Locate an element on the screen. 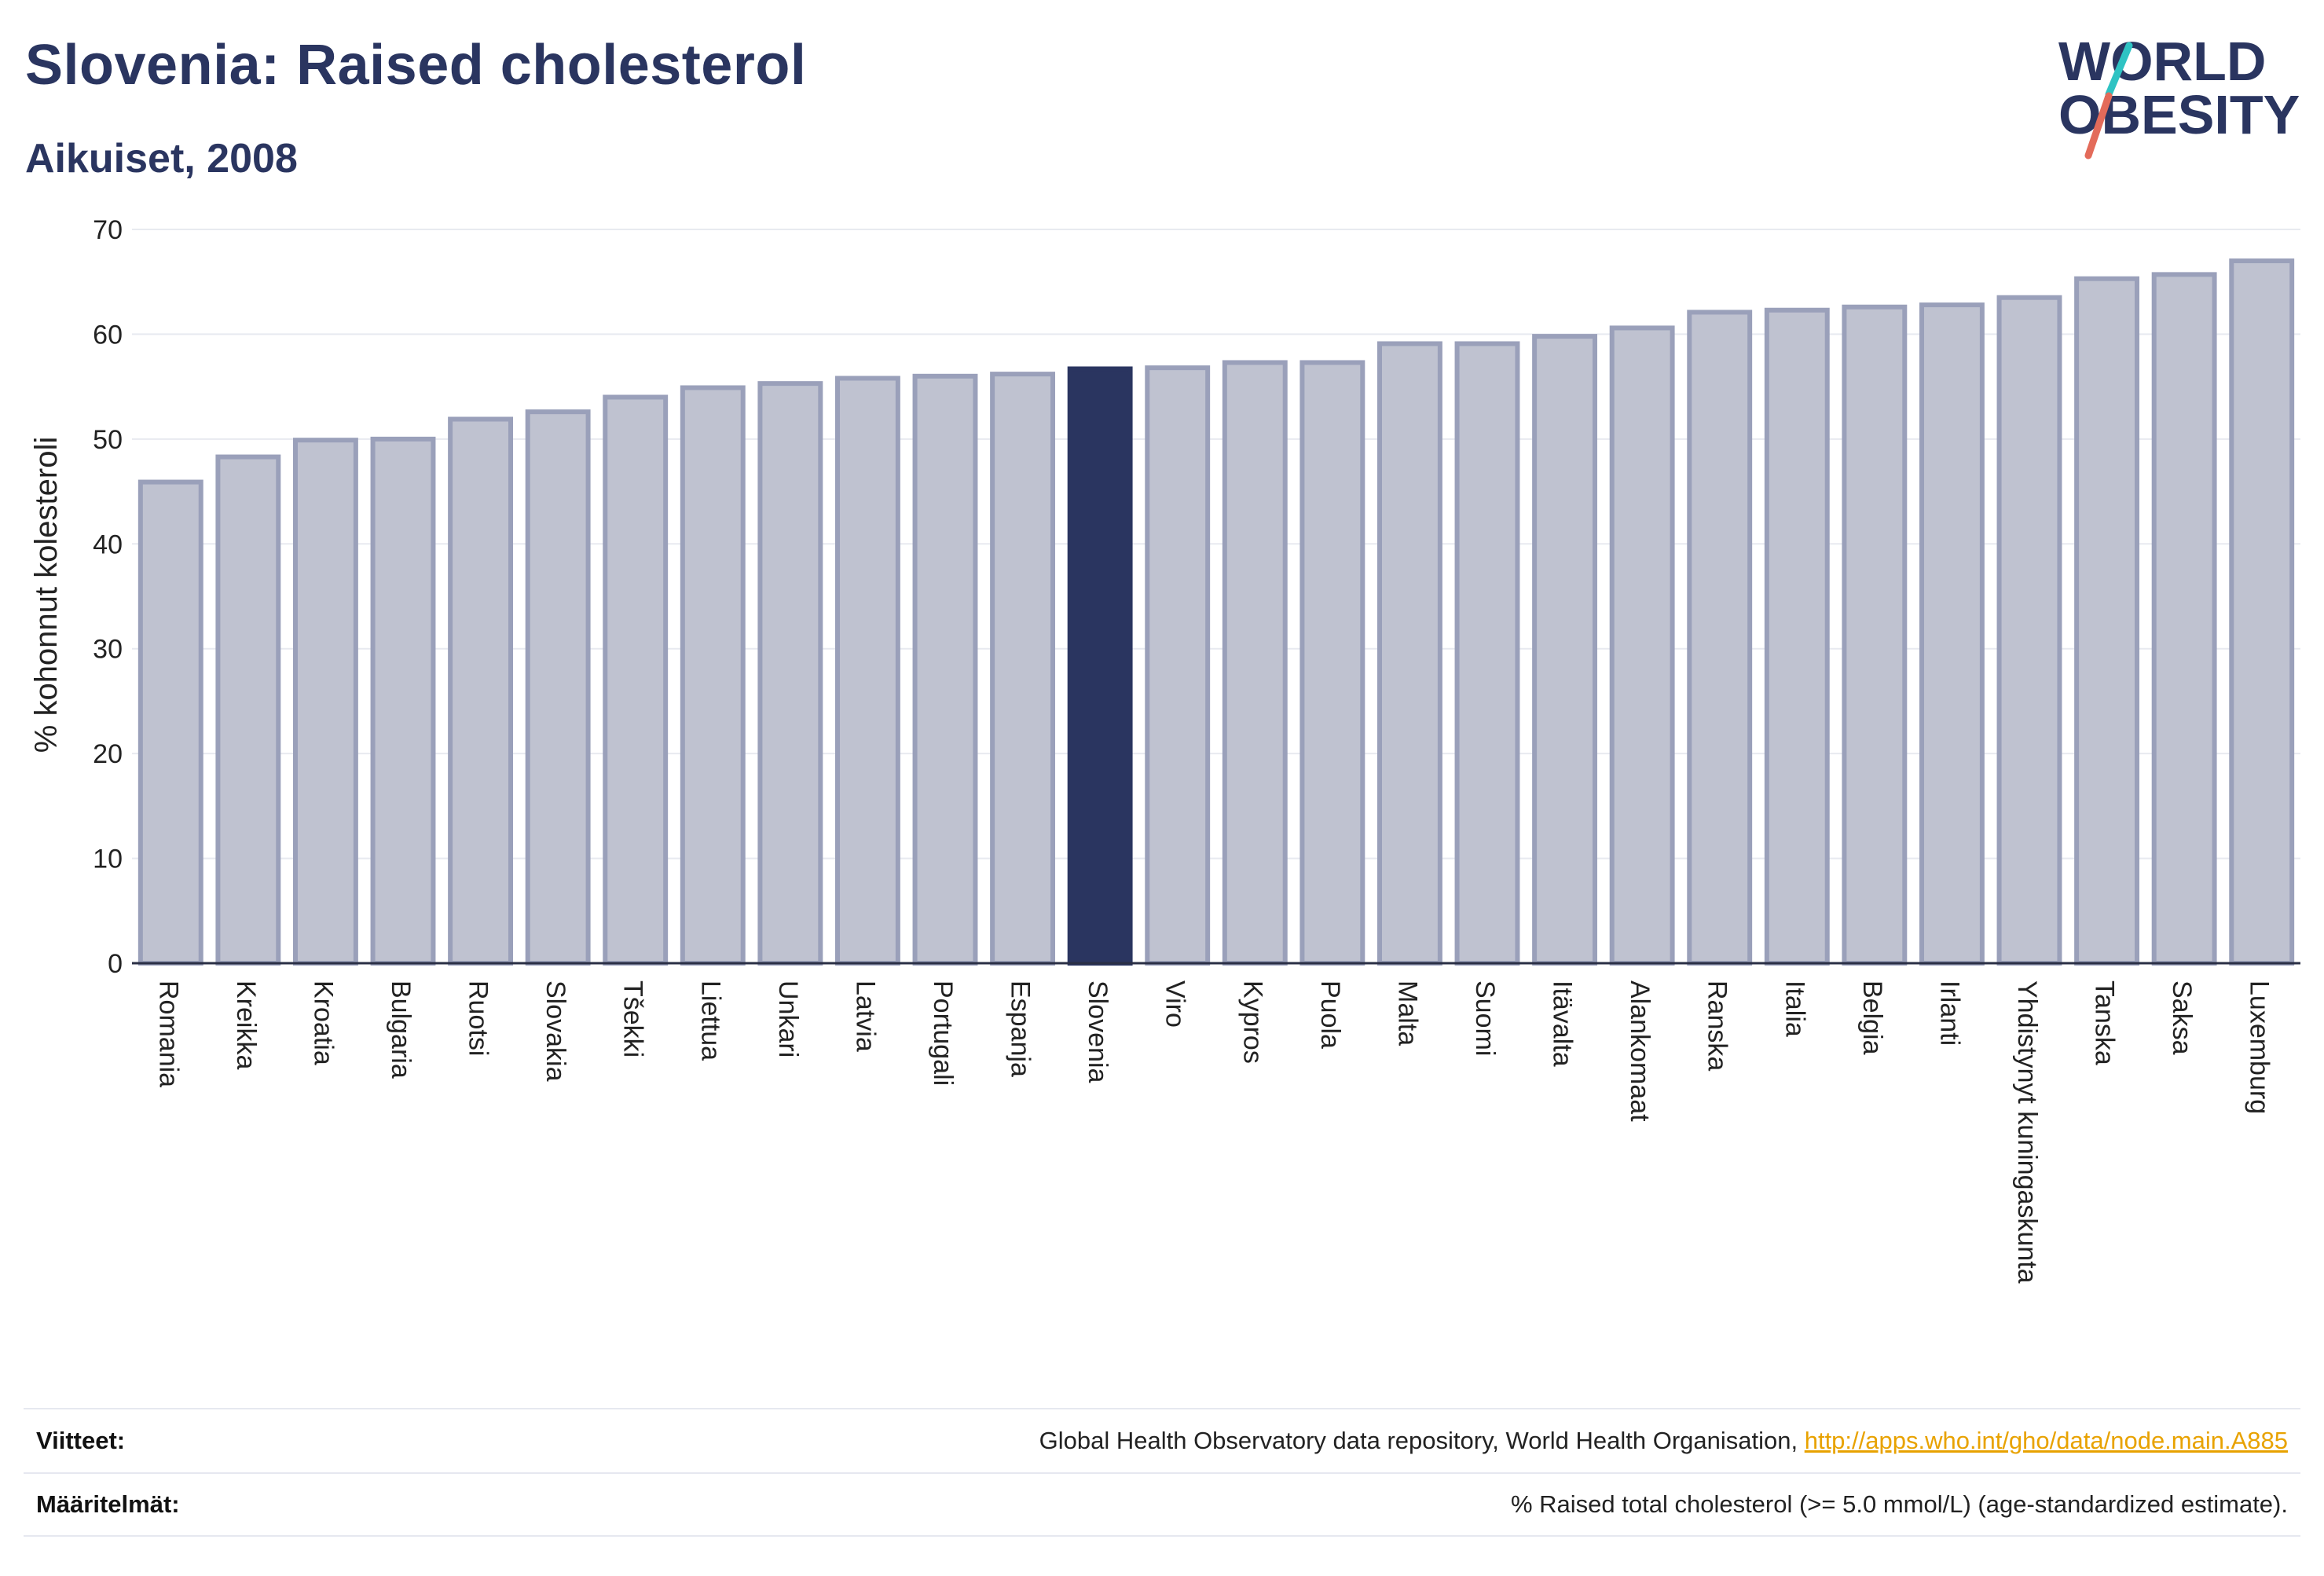 The image size is (2324, 1576). logo-slash-top is located at coordinates (2119, 70).